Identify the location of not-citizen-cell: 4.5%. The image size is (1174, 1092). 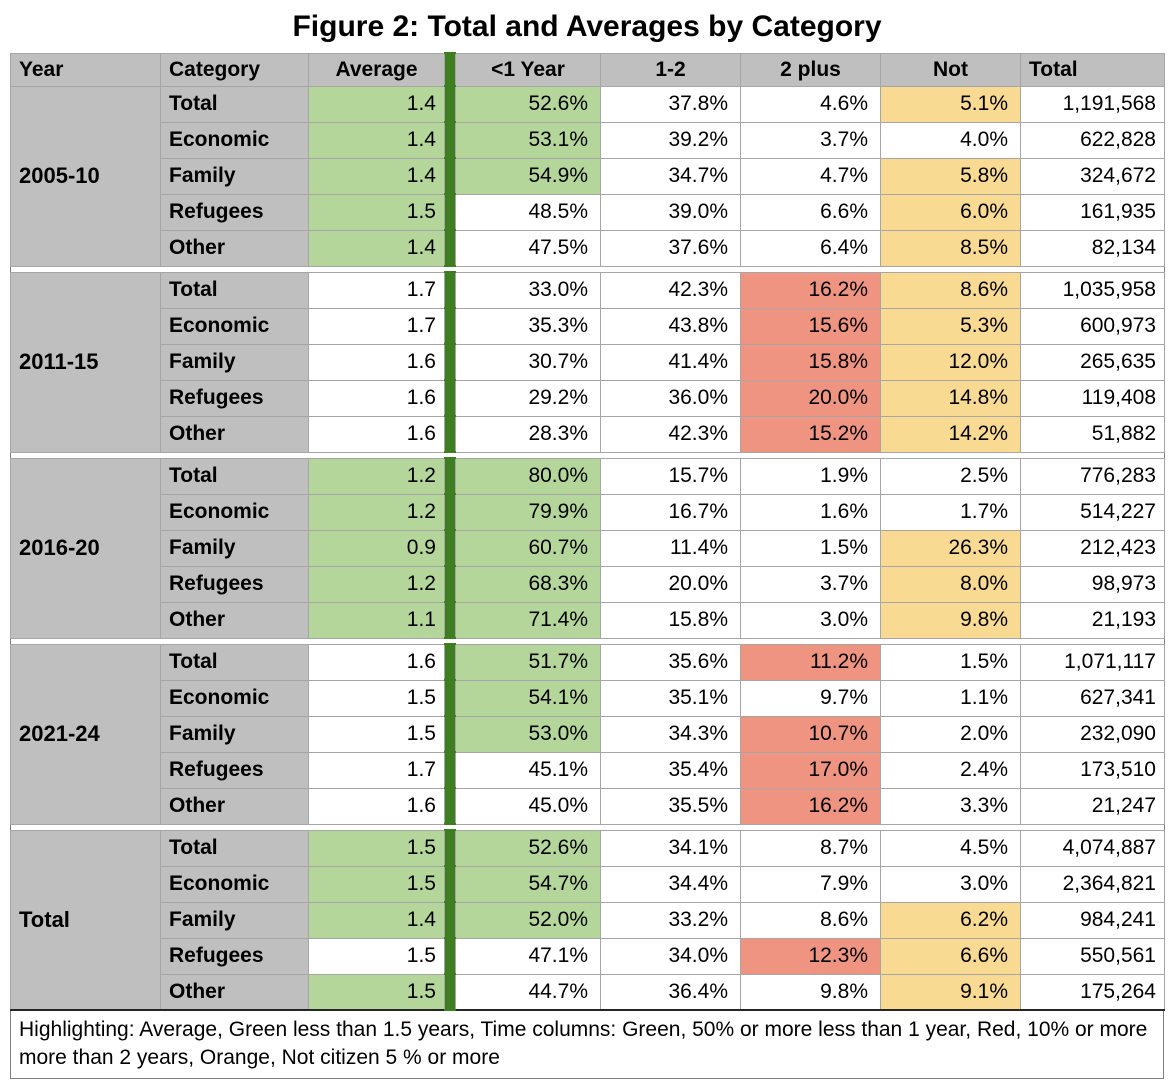
(950, 848).